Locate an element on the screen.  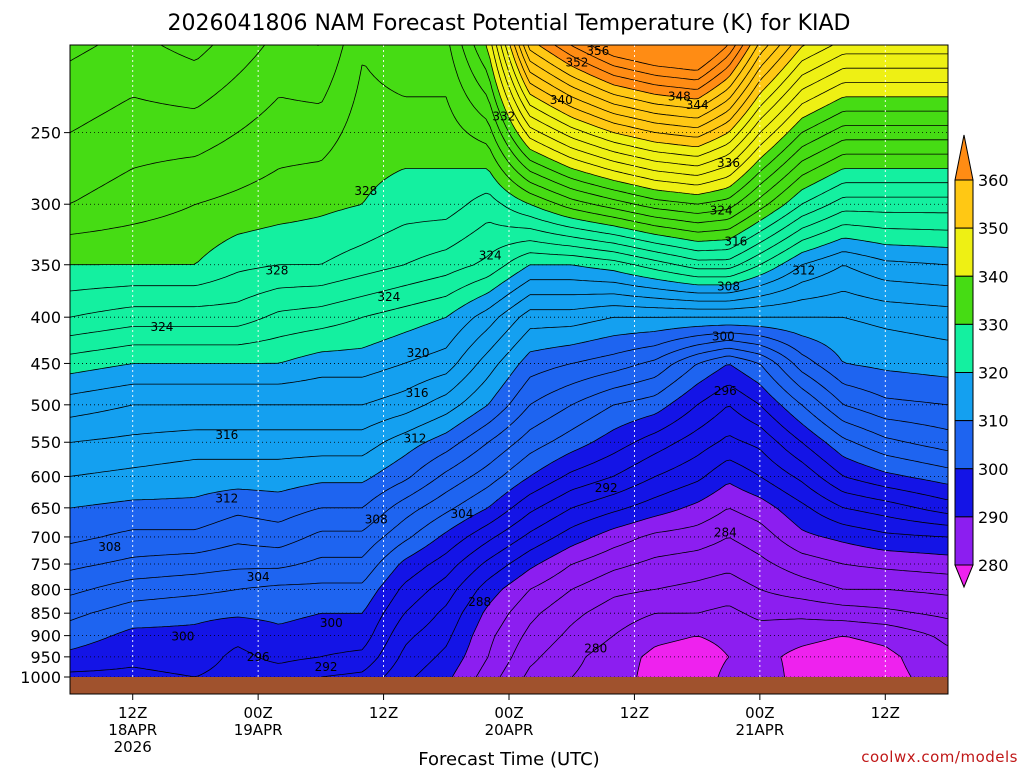
contour-label: 284 is located at coordinates (725, 532).